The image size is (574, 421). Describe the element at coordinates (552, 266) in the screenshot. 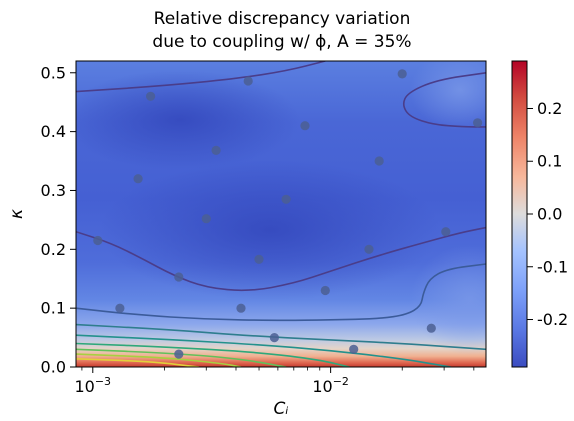

I see `colorbar-tick-label: -0.1` at that location.